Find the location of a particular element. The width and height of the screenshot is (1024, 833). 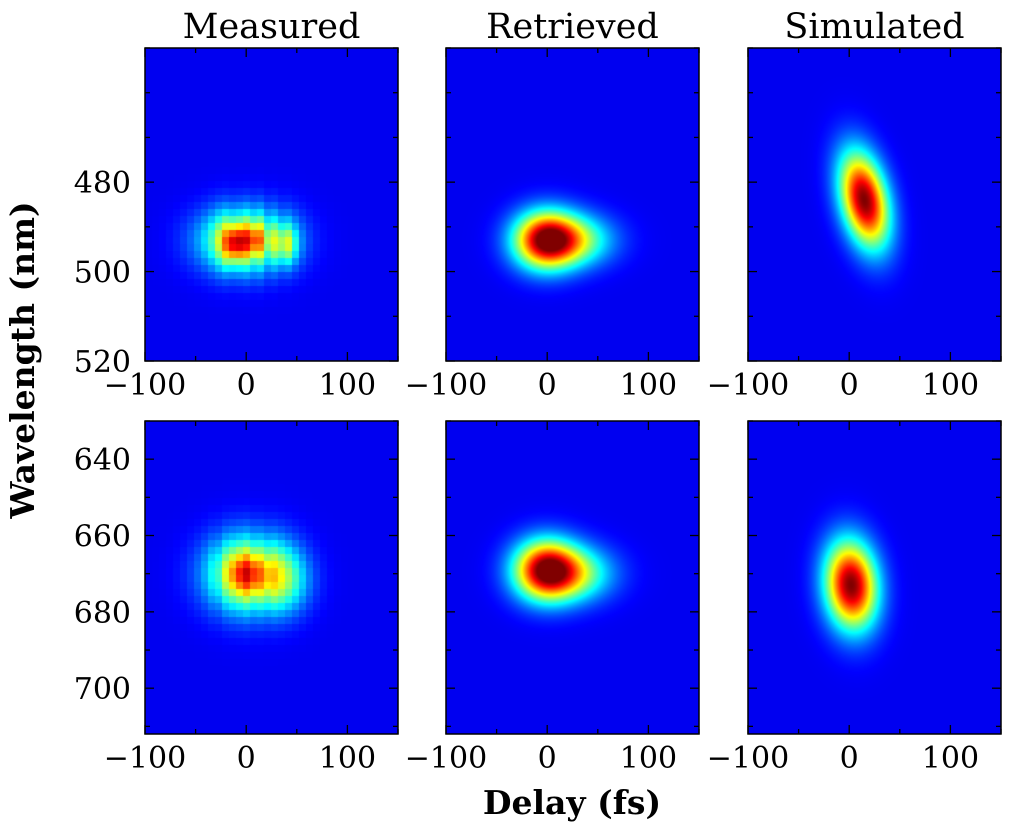

y-tick-label: 660 is located at coordinates (102, 537).